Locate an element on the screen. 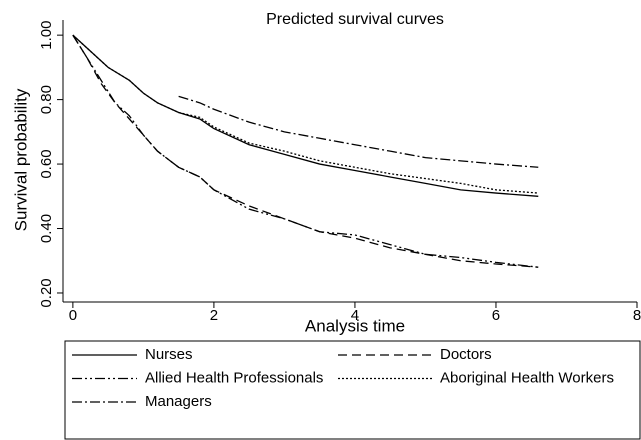  x-tick-label: 4 is located at coordinates (355, 315).